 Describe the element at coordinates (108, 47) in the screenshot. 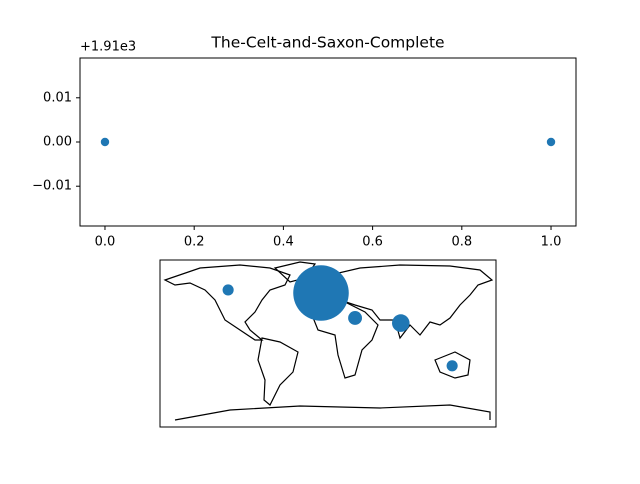

I see `y-offset-label: +1.91e3` at that location.